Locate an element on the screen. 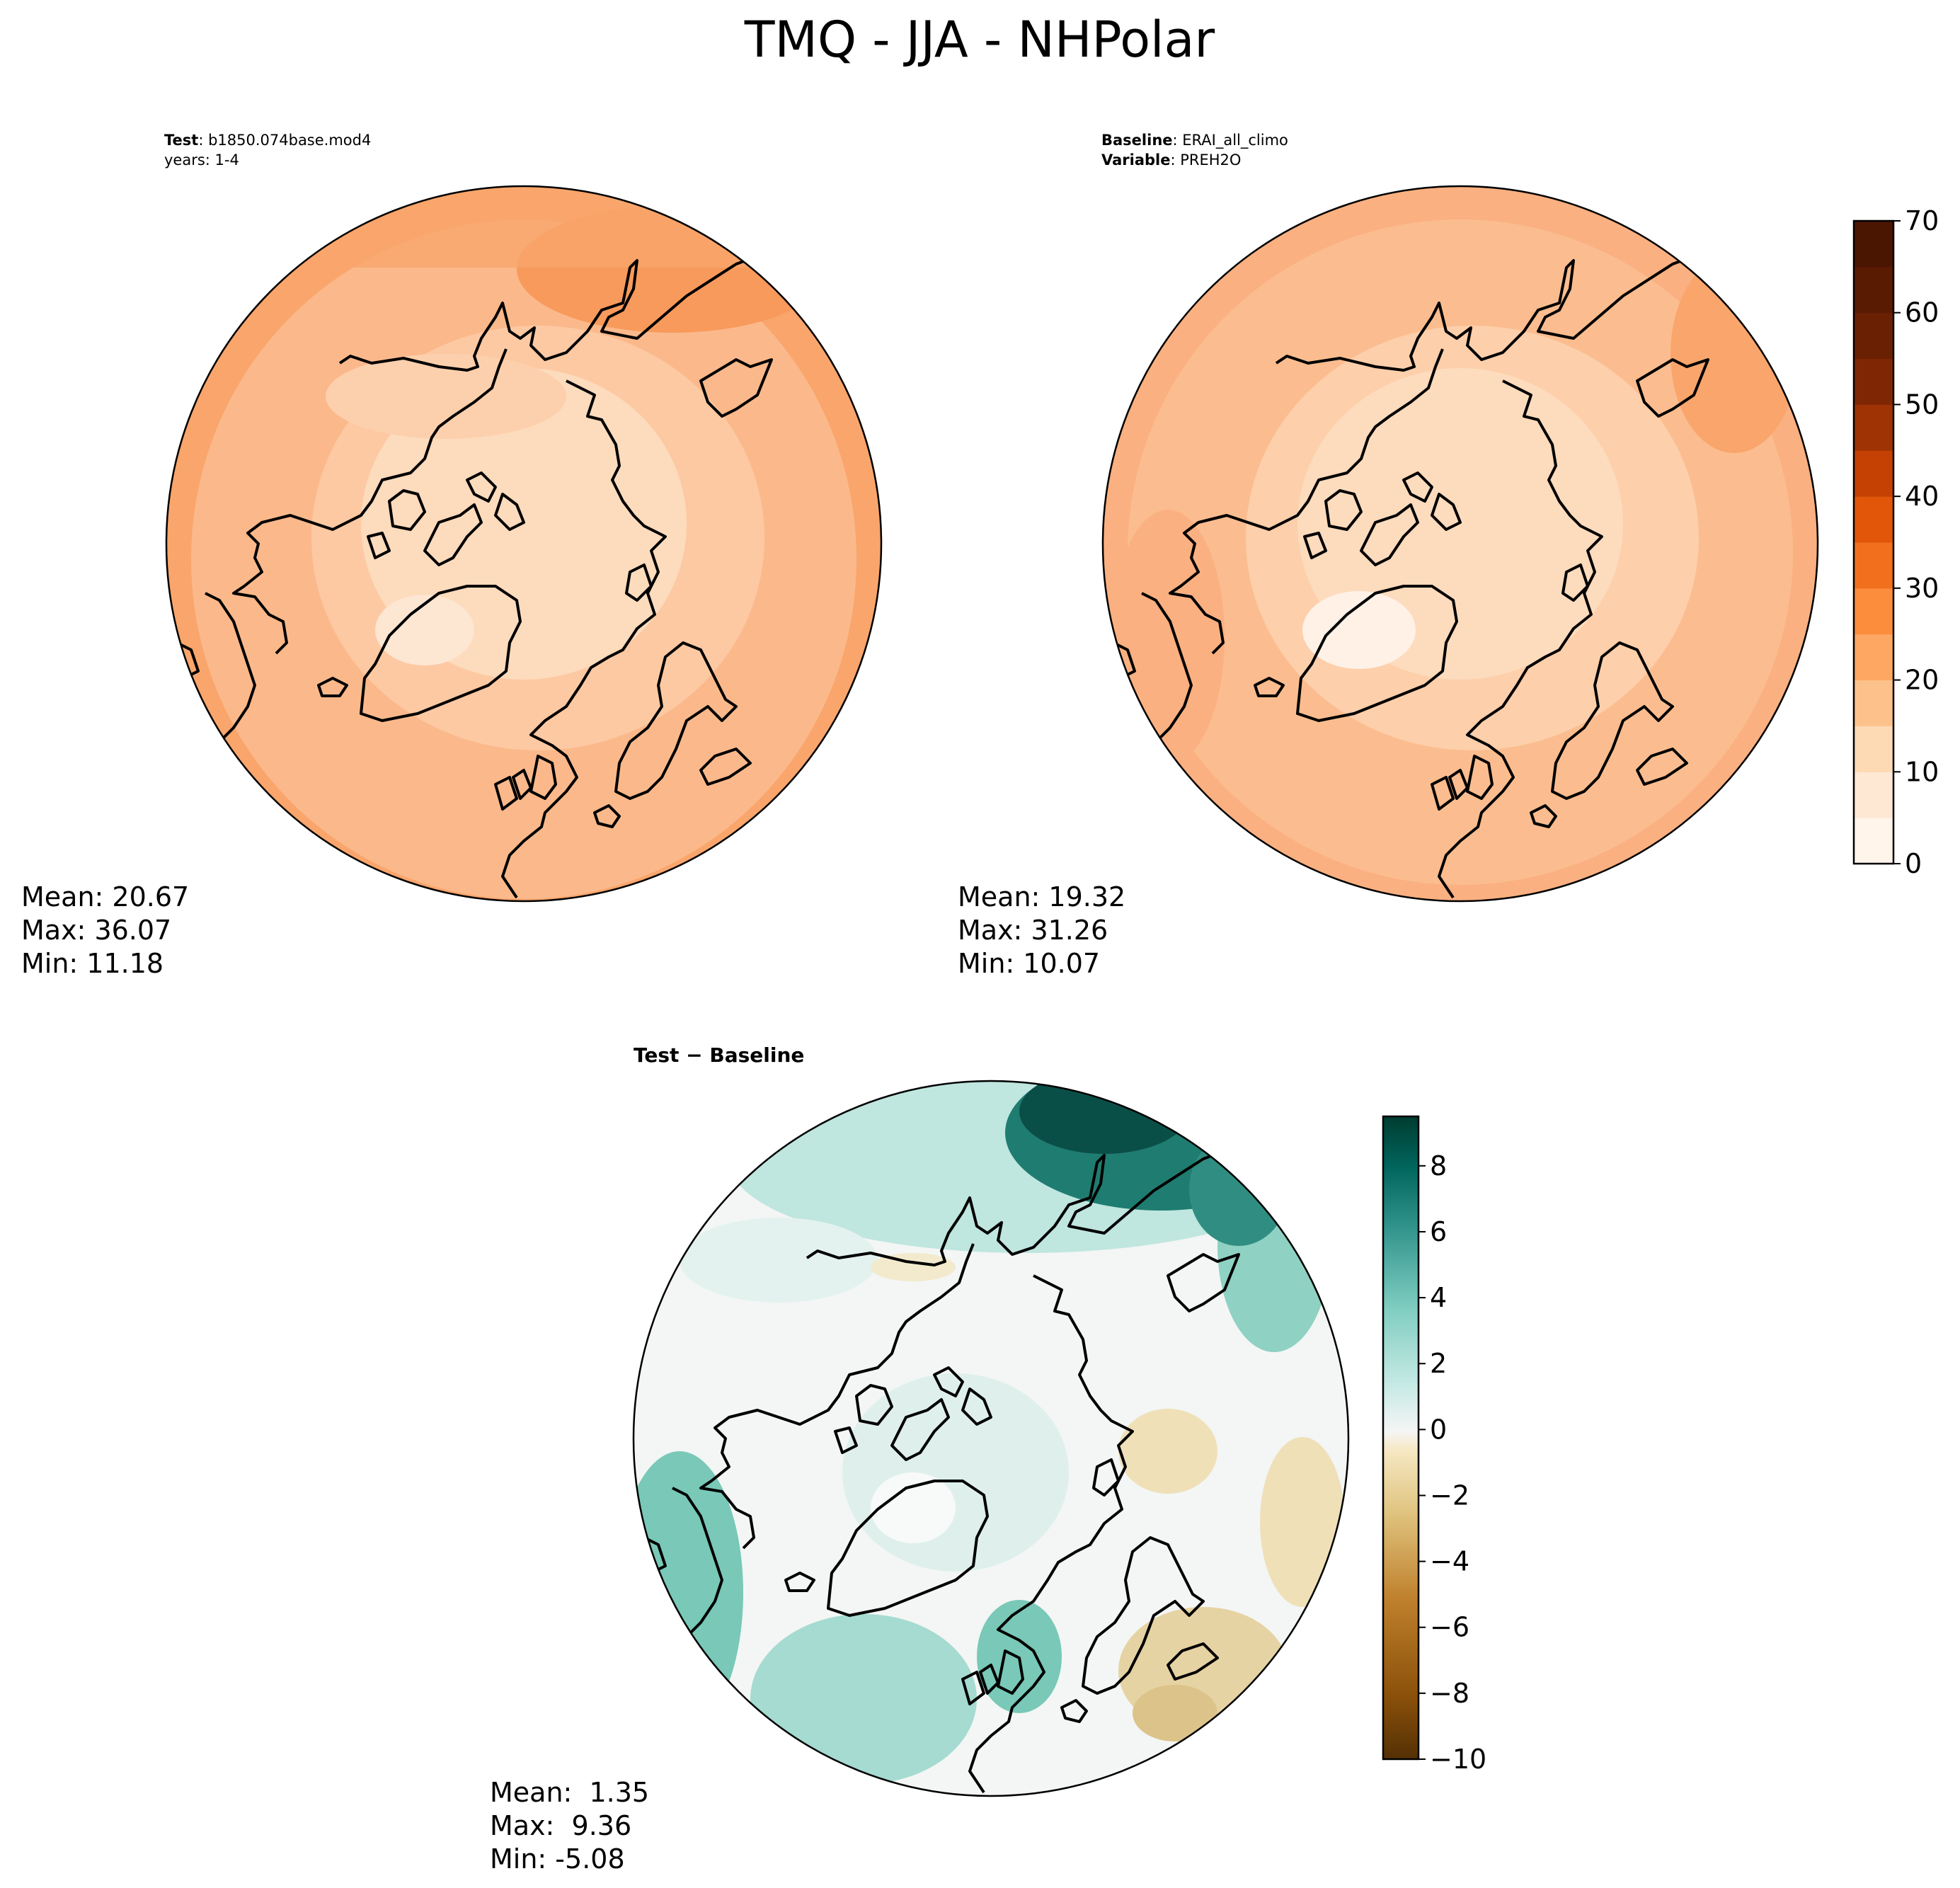  diff-stat-max: Max: 9.36 is located at coordinates (560, 1825).